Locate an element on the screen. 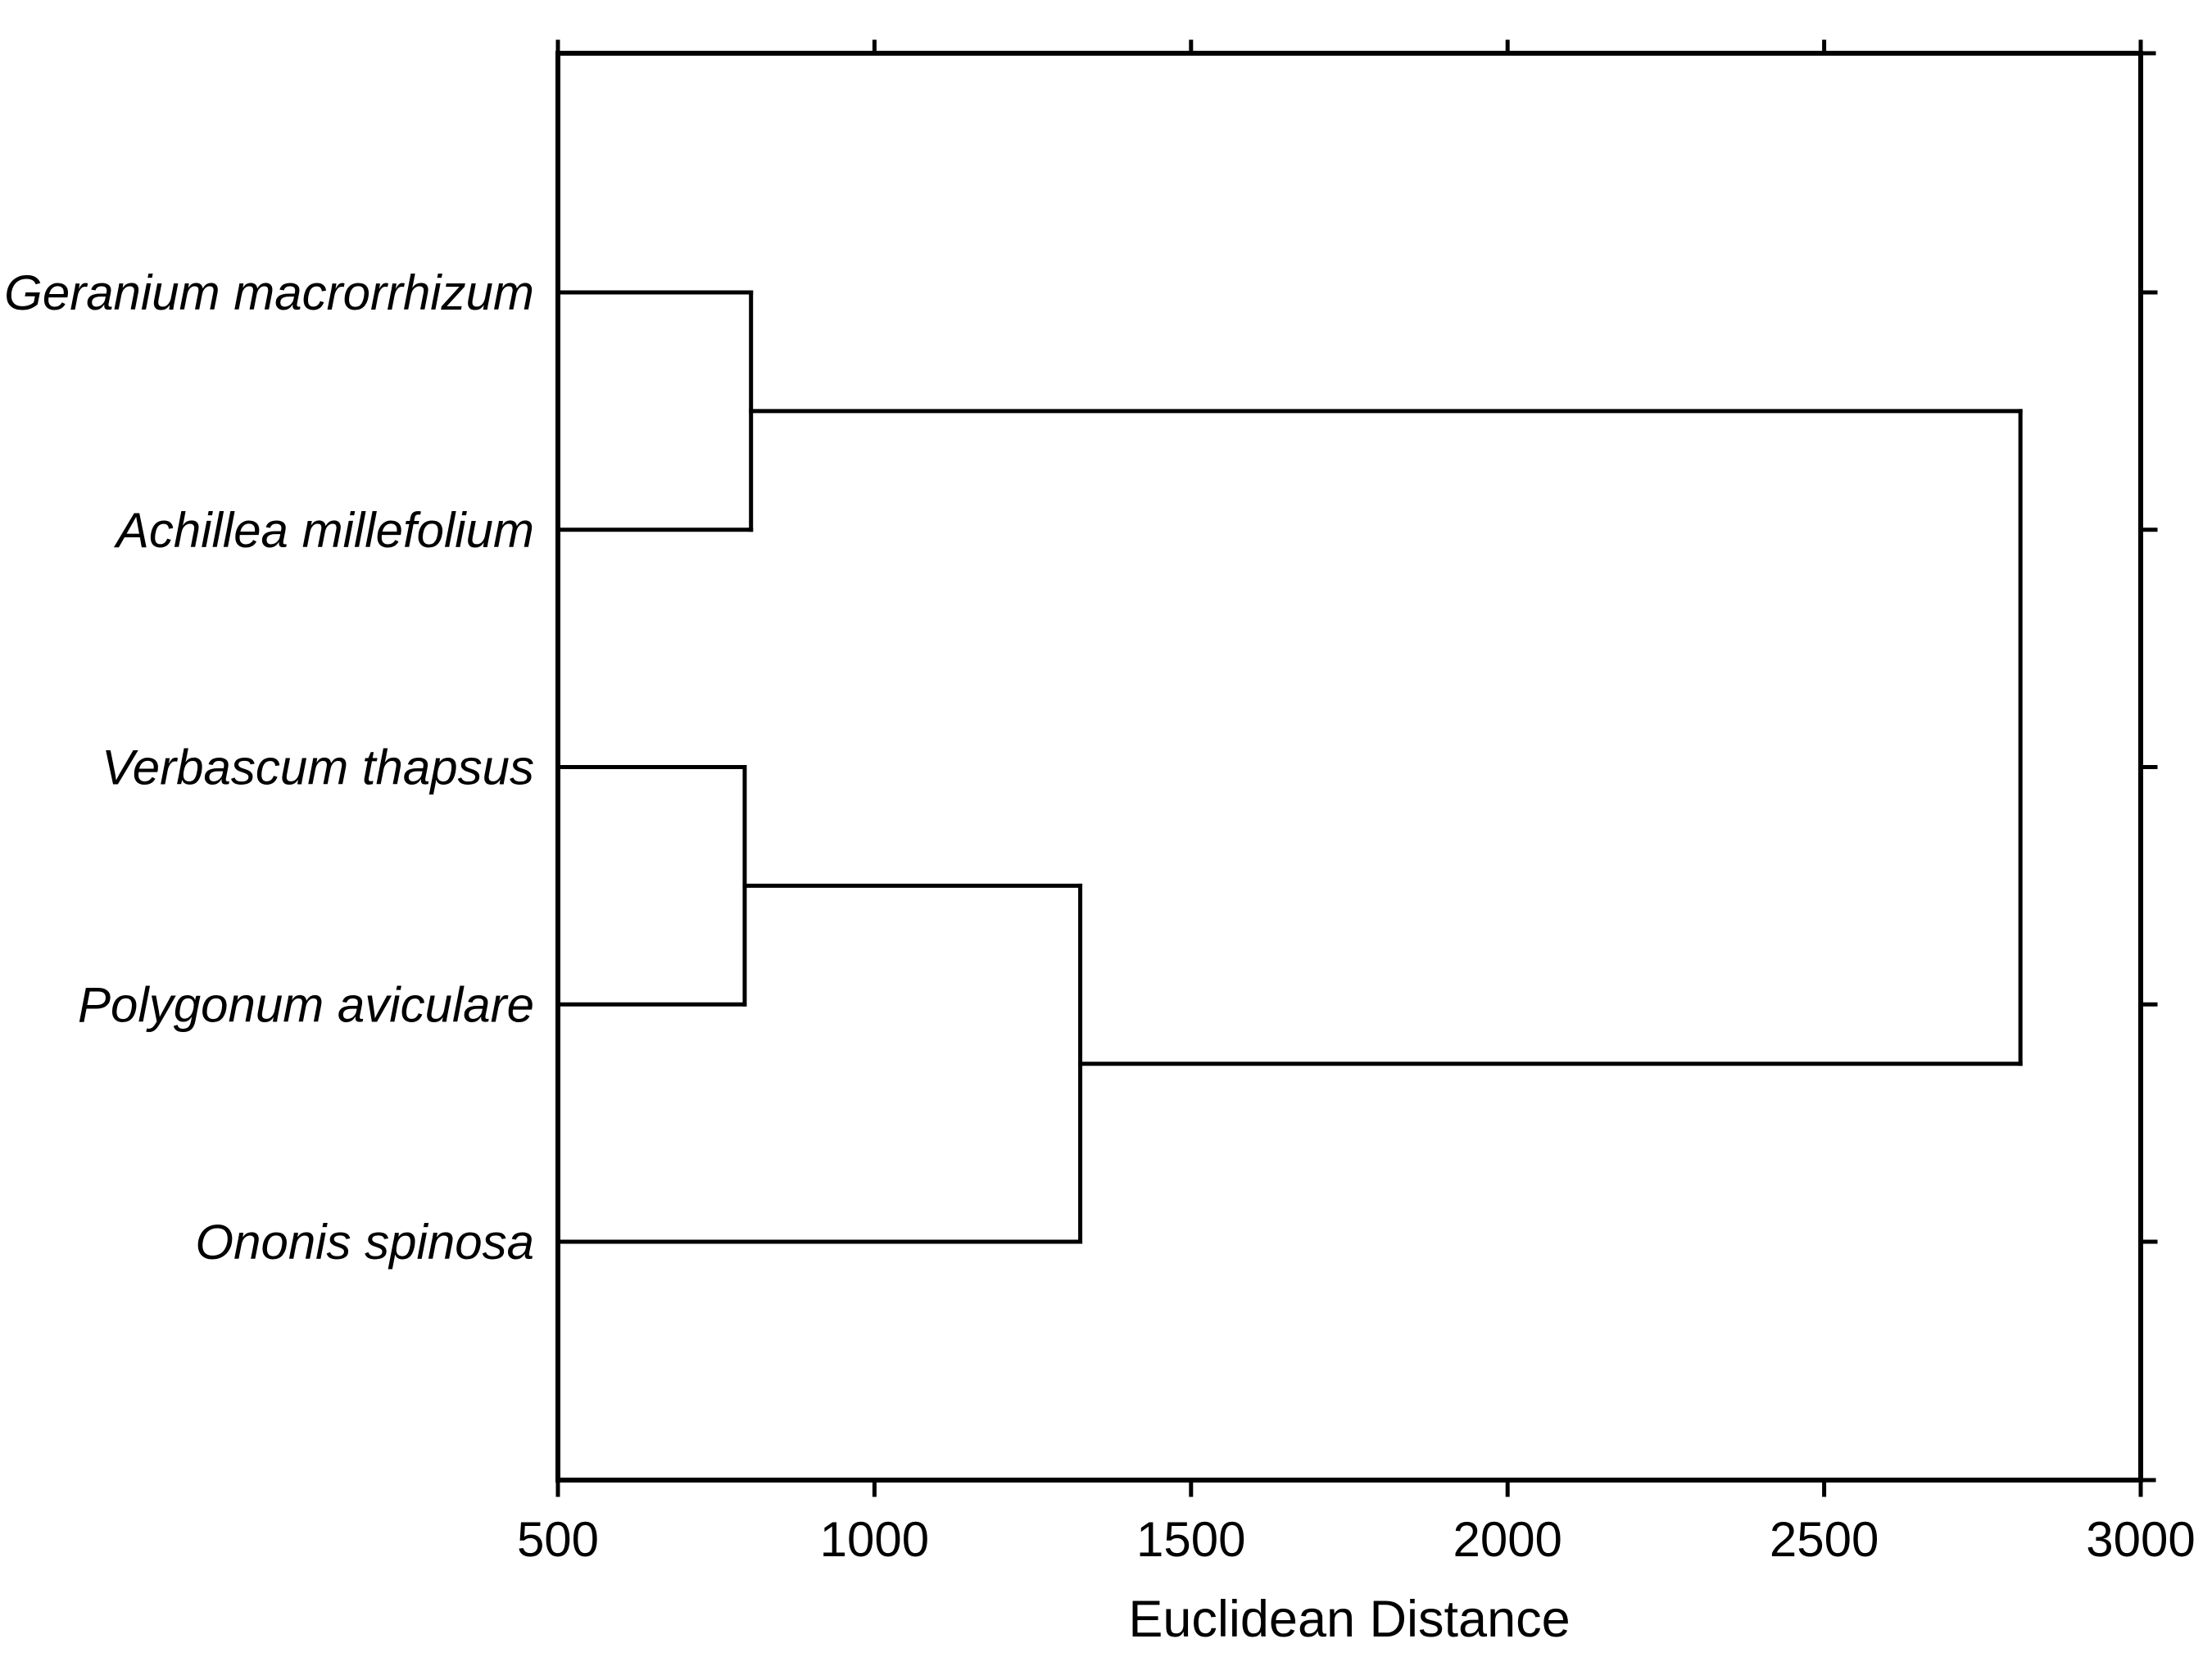 Image resolution: width=2212 pixels, height=1657 pixels. x-tick-label-2500: 2500 is located at coordinates (1824, 1540).